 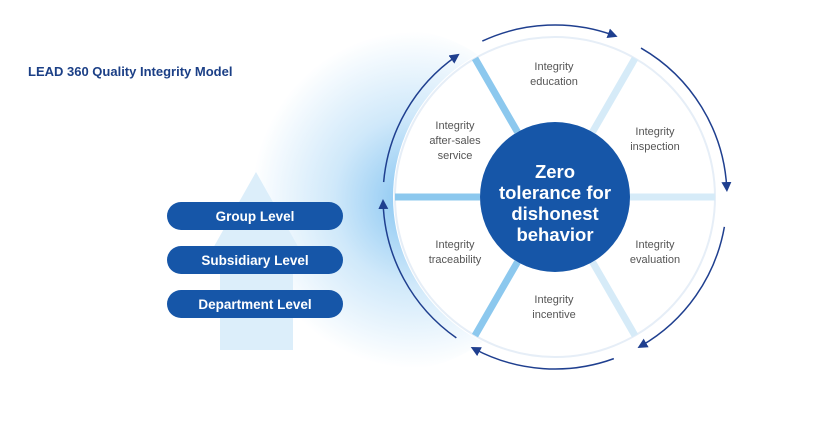 What do you see at coordinates (455, 260) in the screenshot?
I see `segment-label: traceability` at bounding box center [455, 260].